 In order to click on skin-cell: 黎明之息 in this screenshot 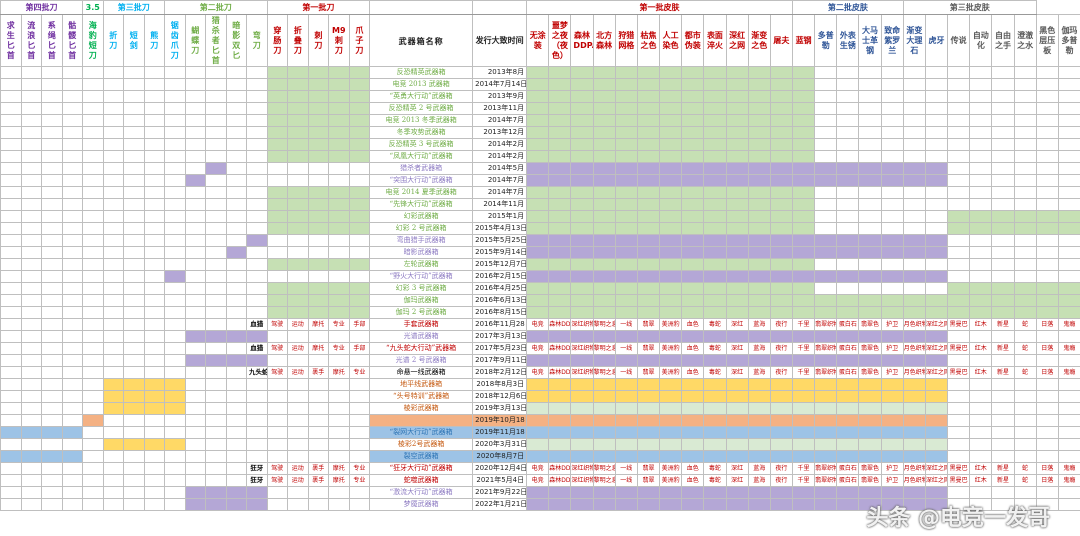, I will do `click(604, 324)`.